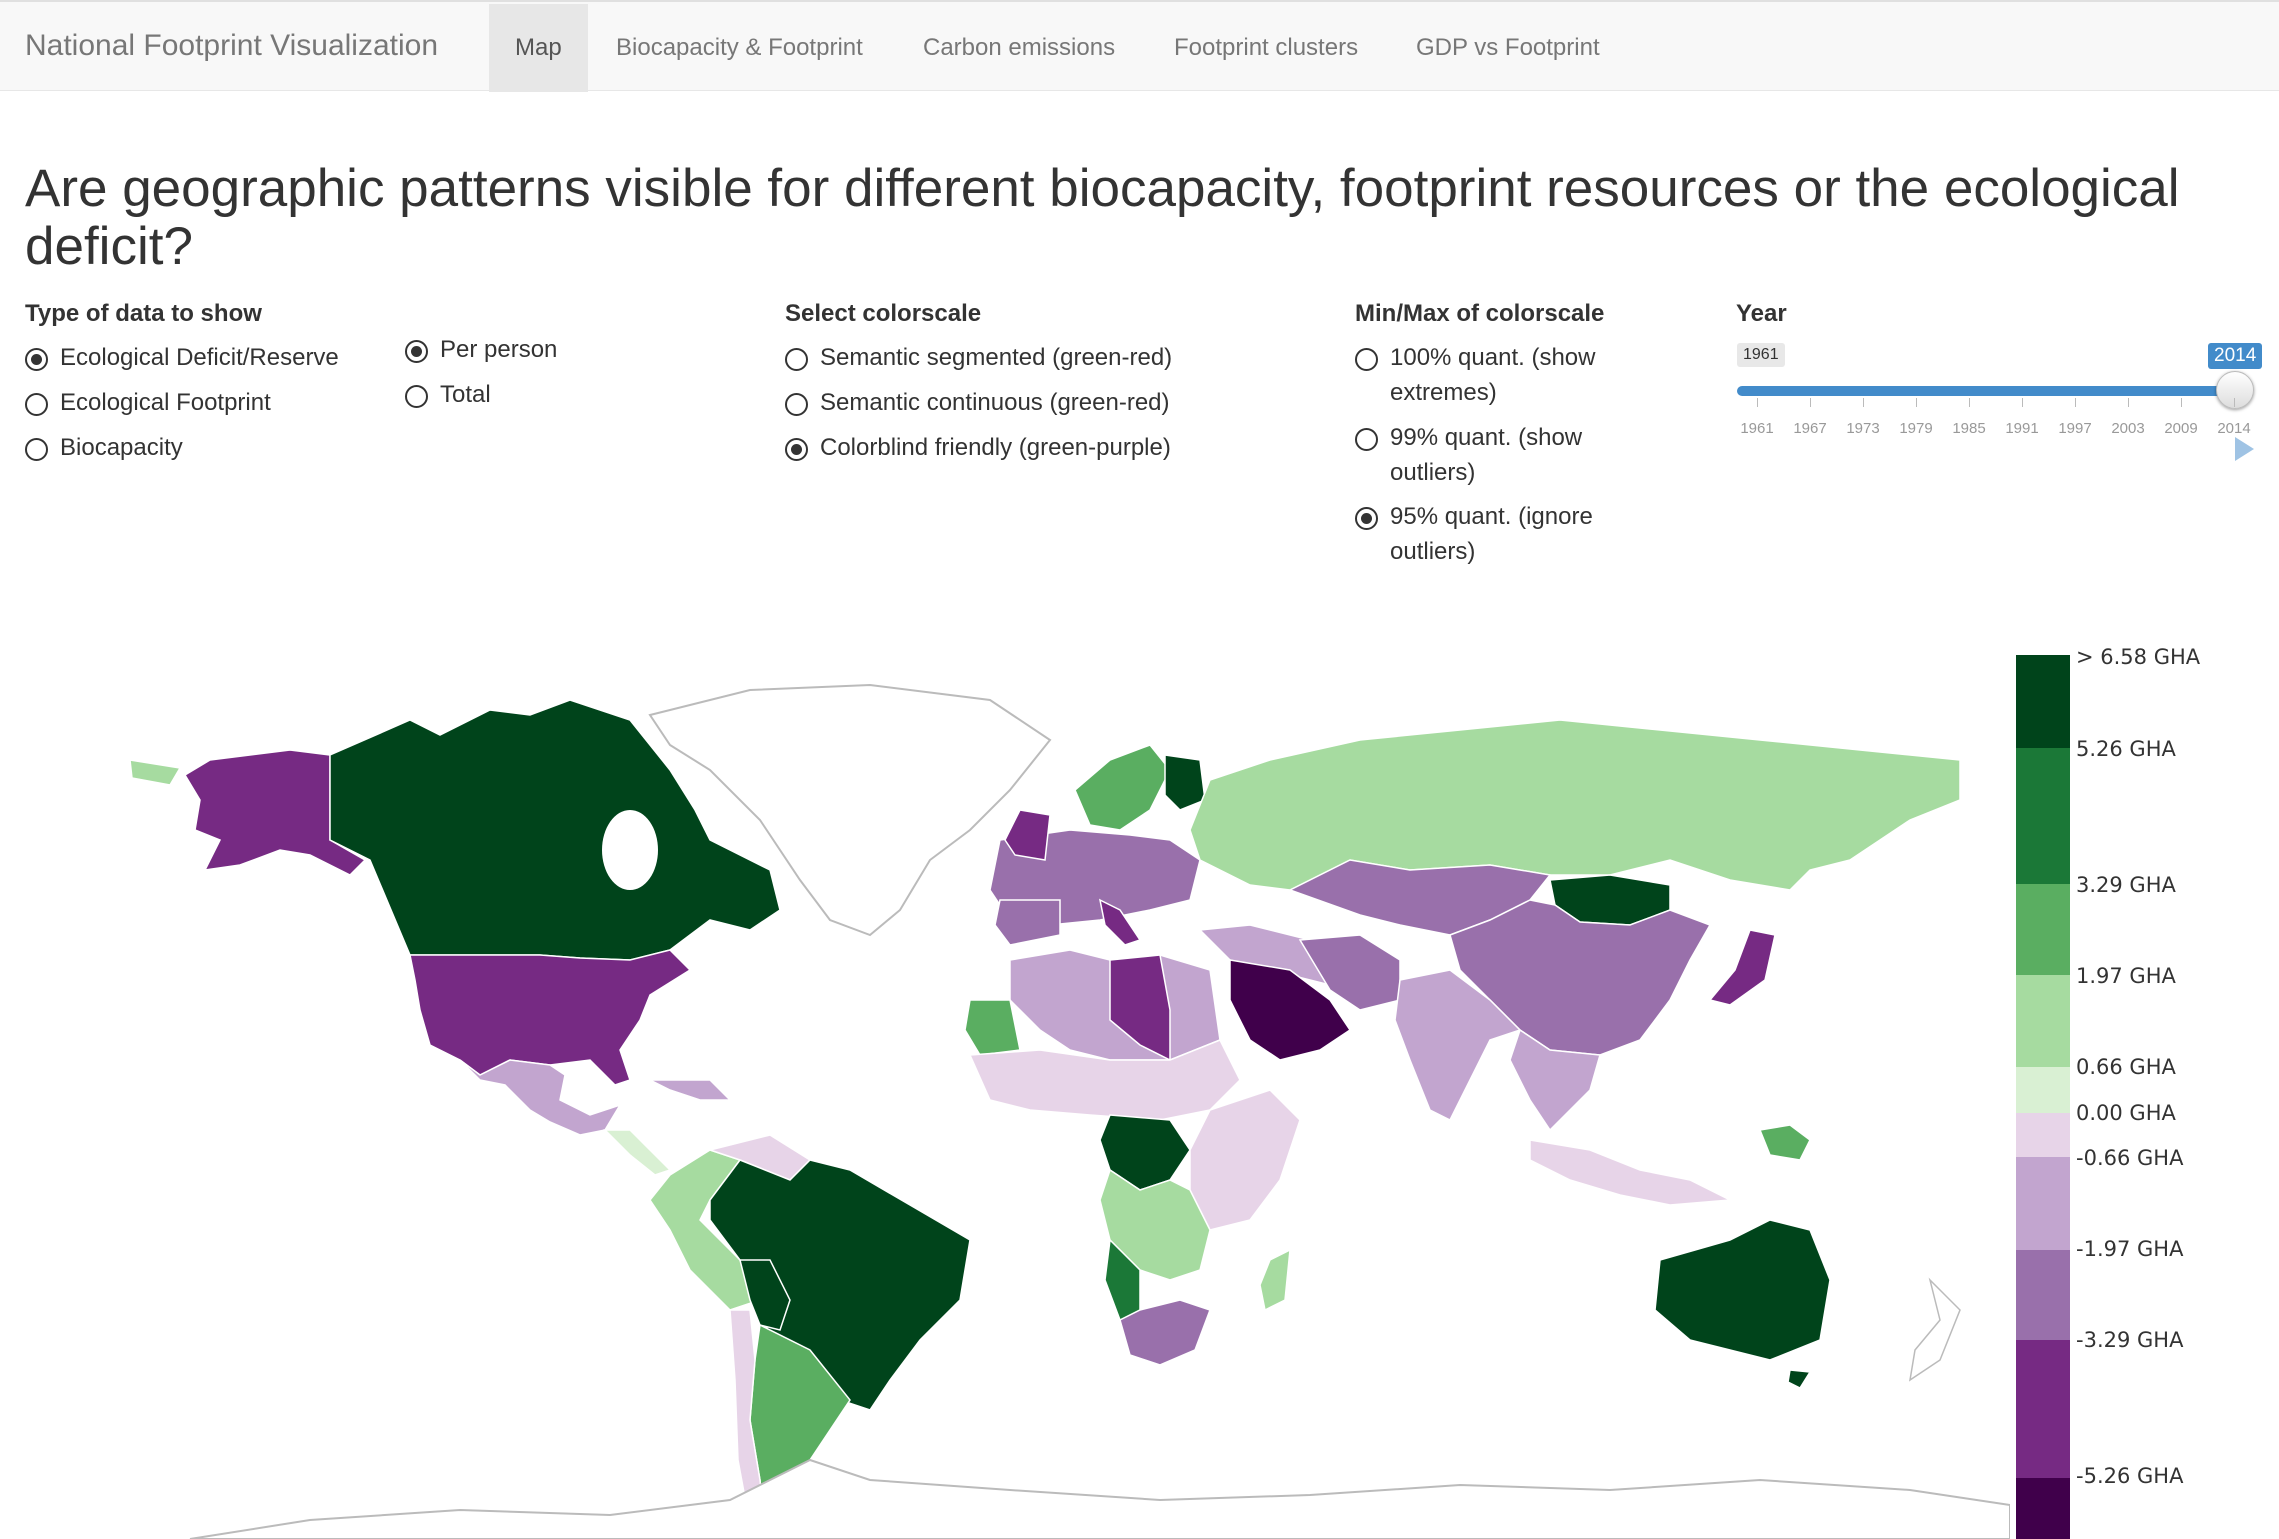  What do you see at coordinates (2075, 428) in the screenshot?
I see `slider-tick-label: 1997` at bounding box center [2075, 428].